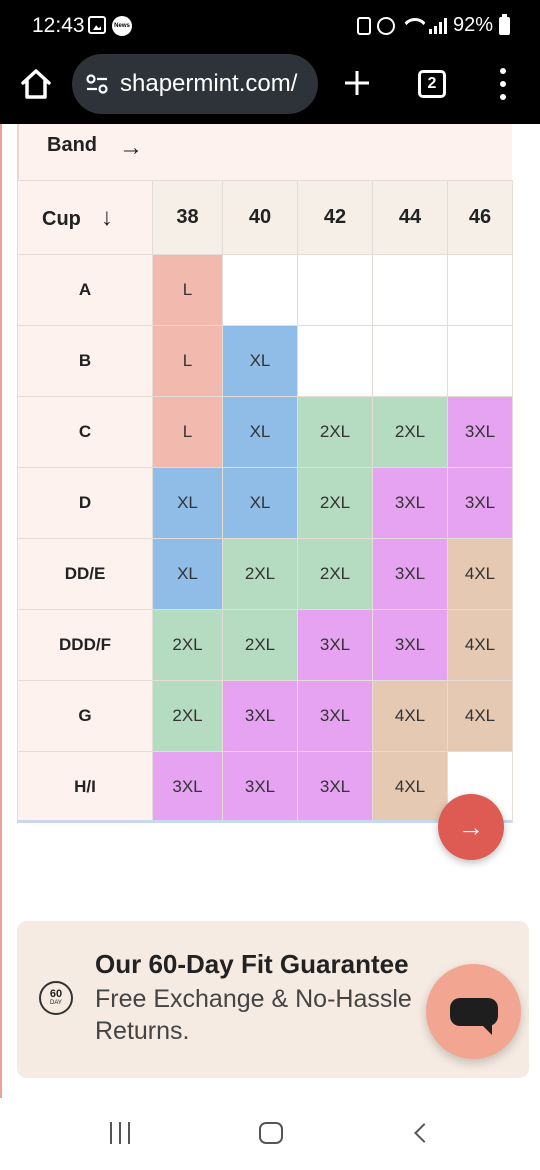  Describe the element at coordinates (410, 217) in the screenshot. I see `band-header-cell: 44` at that location.